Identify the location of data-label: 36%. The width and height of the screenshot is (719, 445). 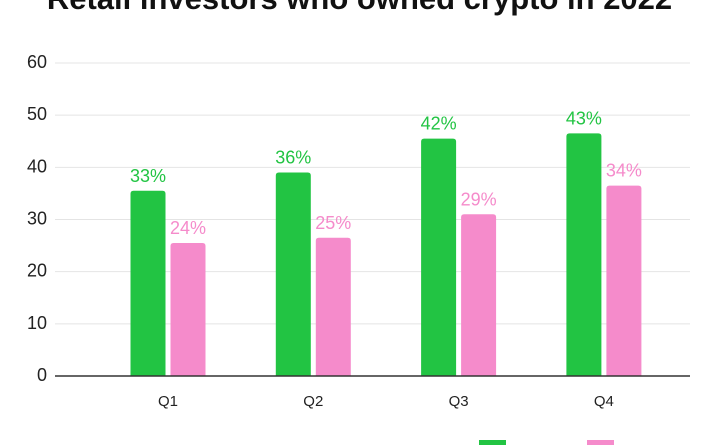
(293, 158).